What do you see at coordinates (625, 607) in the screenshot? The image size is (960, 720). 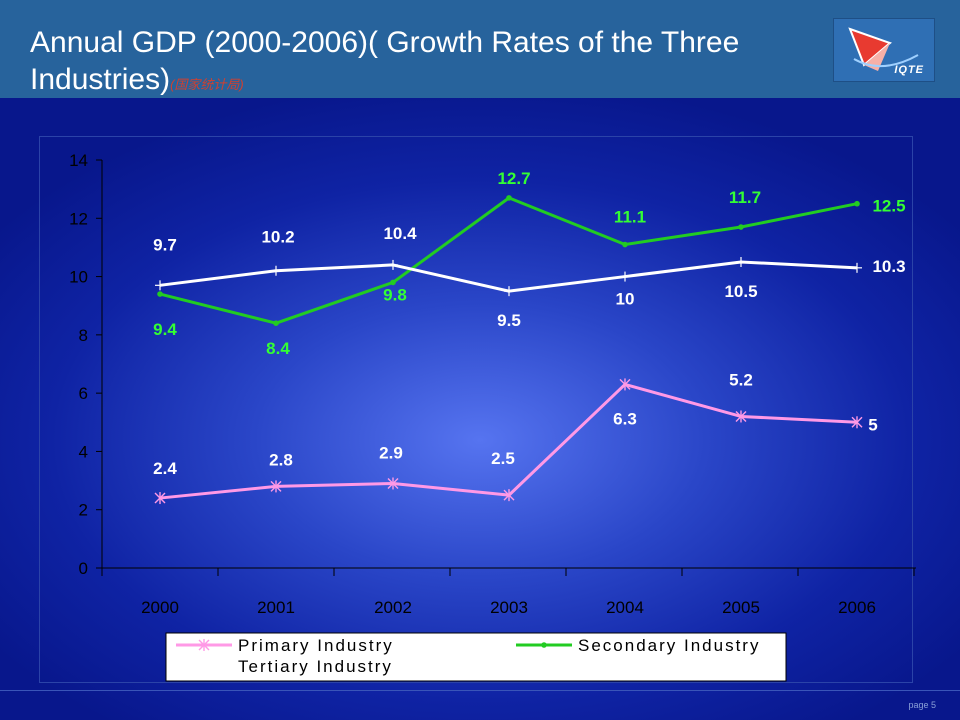 I see `x-tick-label: 2004` at bounding box center [625, 607].